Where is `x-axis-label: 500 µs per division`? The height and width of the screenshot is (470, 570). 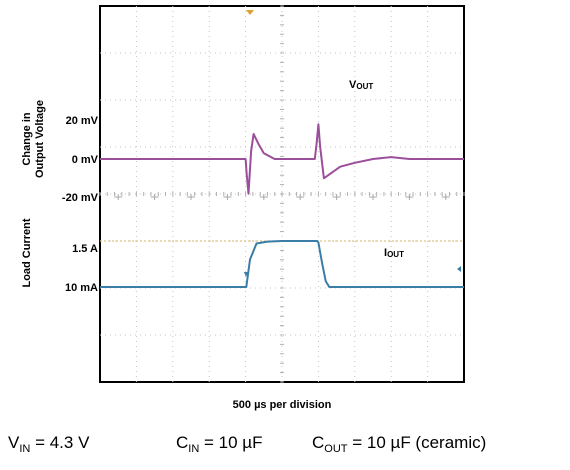
x-axis-label: 500 µs per division is located at coordinates (282, 405).